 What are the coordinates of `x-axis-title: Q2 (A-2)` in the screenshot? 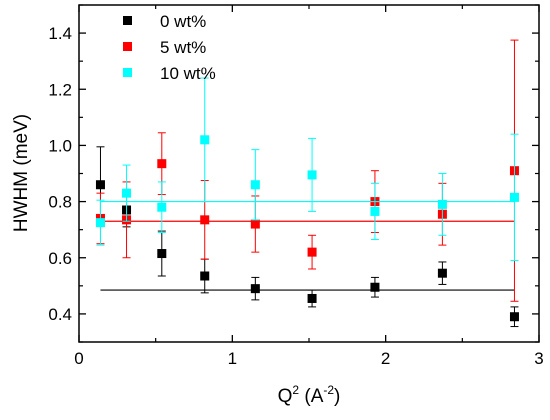 It's located at (309, 395).